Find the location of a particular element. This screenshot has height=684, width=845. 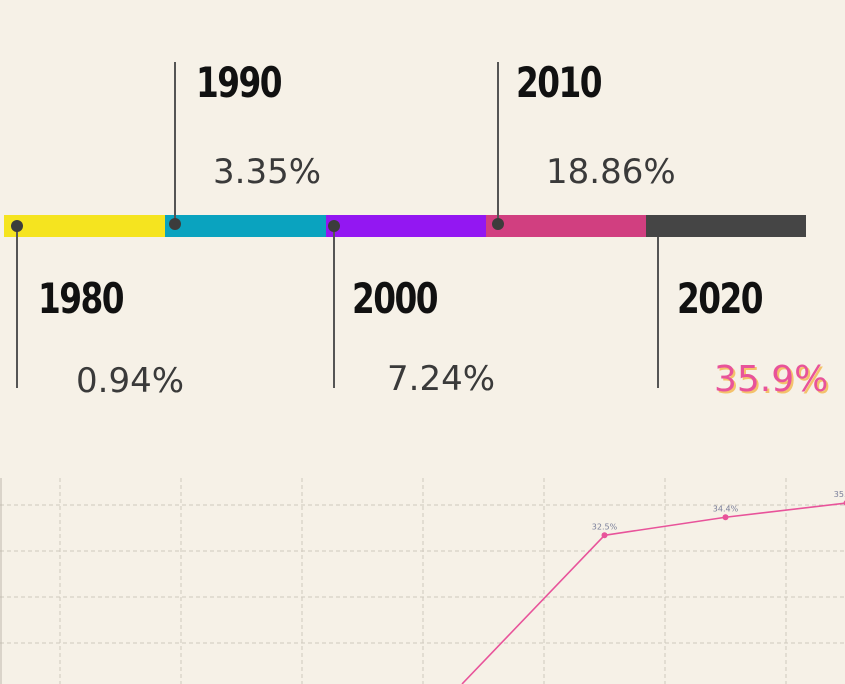

year-label-2010: 2010 is located at coordinates (559, 82).